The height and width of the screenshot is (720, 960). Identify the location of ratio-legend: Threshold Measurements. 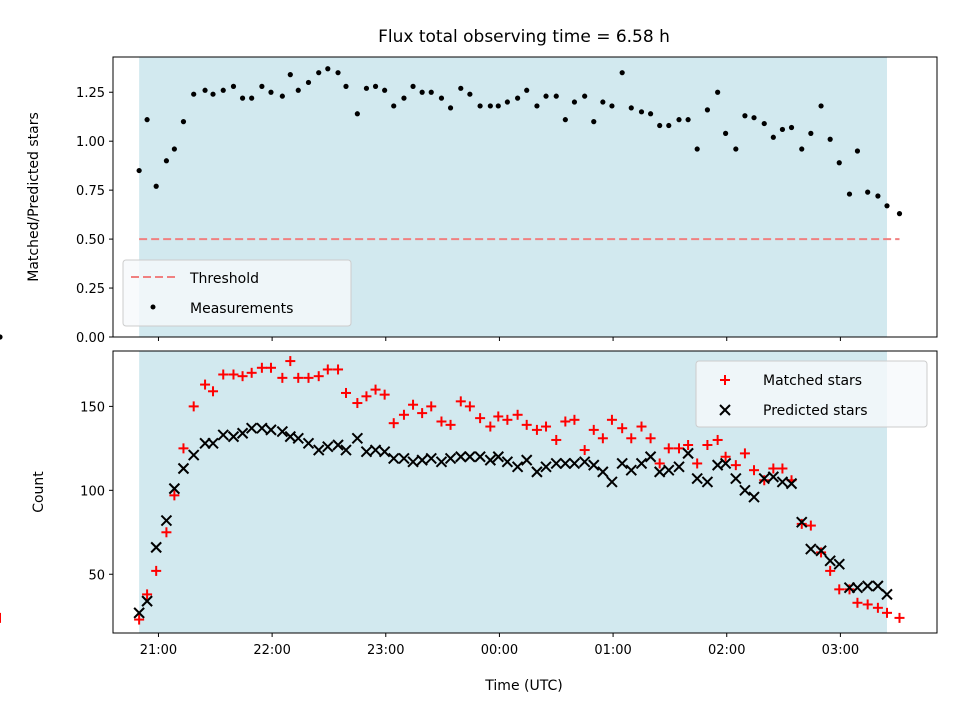
(237, 293).